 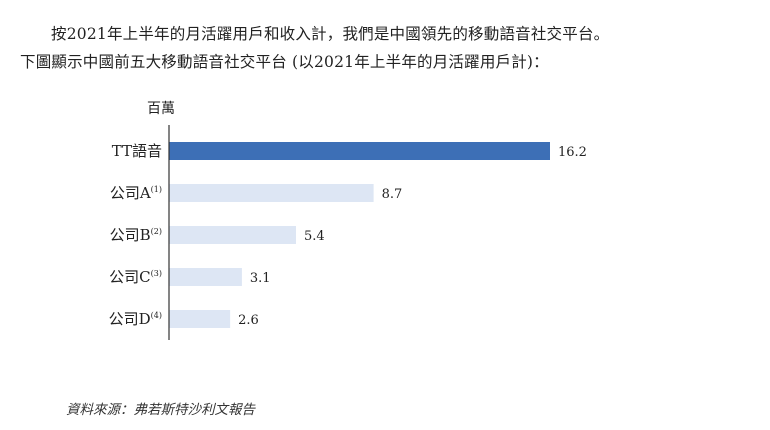 I want to click on unit-label: 百萬, so click(x=161, y=109).